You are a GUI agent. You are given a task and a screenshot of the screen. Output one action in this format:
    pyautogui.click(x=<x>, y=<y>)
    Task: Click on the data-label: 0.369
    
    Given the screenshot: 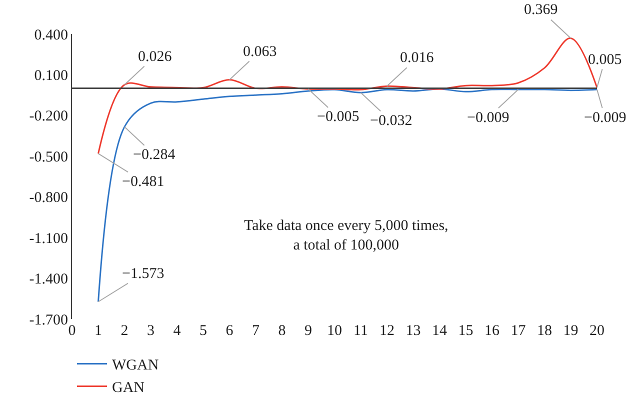 What is the action you would take?
    pyautogui.click(x=541, y=10)
    